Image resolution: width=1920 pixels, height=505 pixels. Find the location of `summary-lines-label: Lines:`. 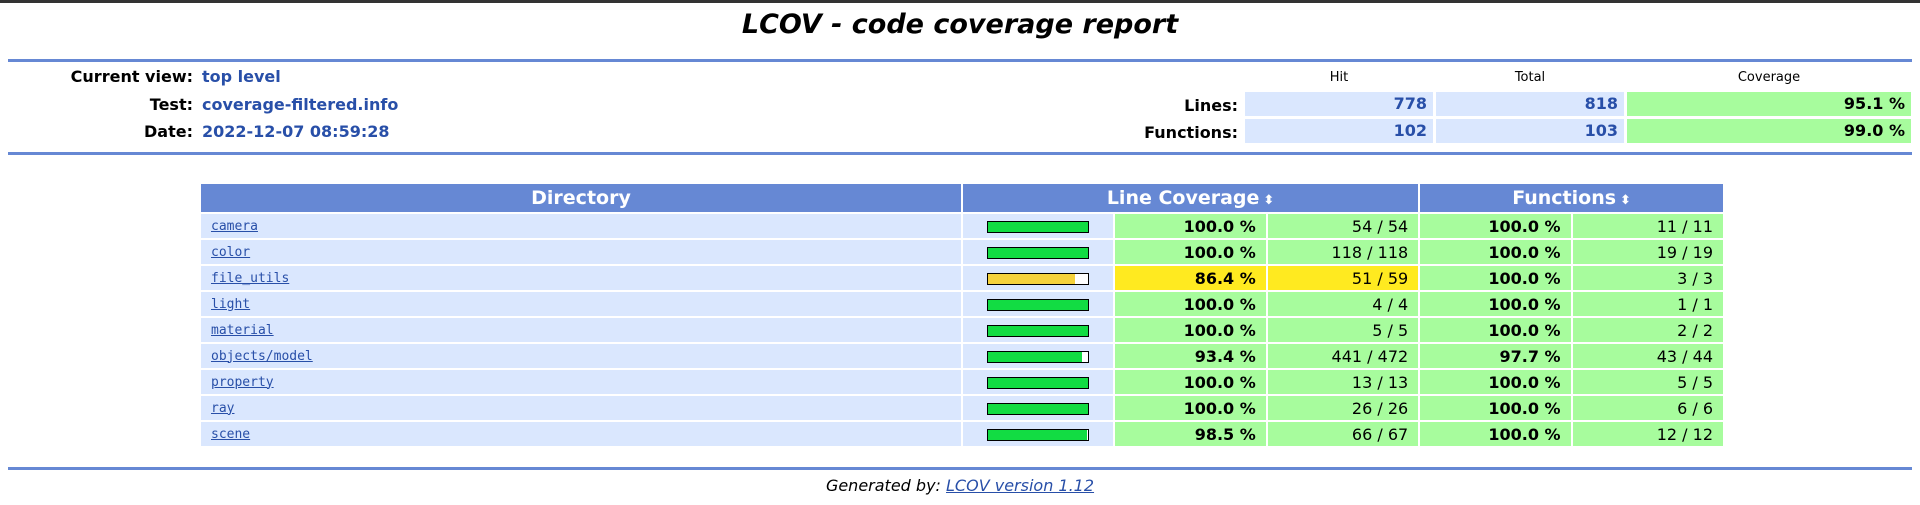

summary-lines-label: Lines: is located at coordinates (1211, 105).